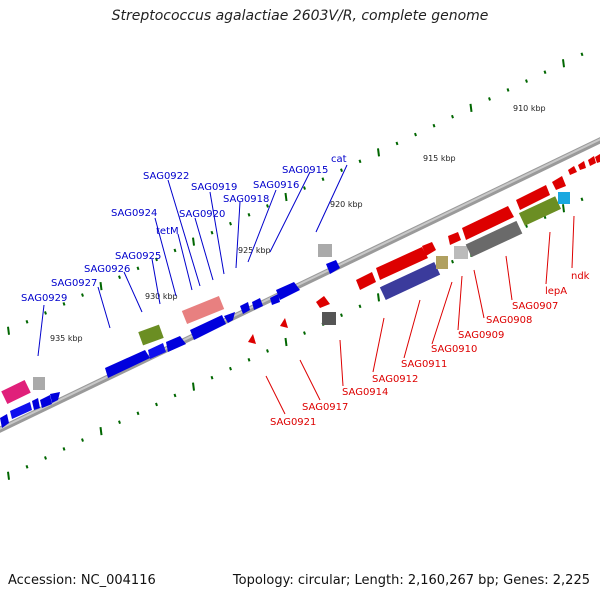 This screenshot has width=600, height=600. Describe the element at coordinates (107, 269) in the screenshot. I see `gene-label-sag0926: SAG0926` at that location.